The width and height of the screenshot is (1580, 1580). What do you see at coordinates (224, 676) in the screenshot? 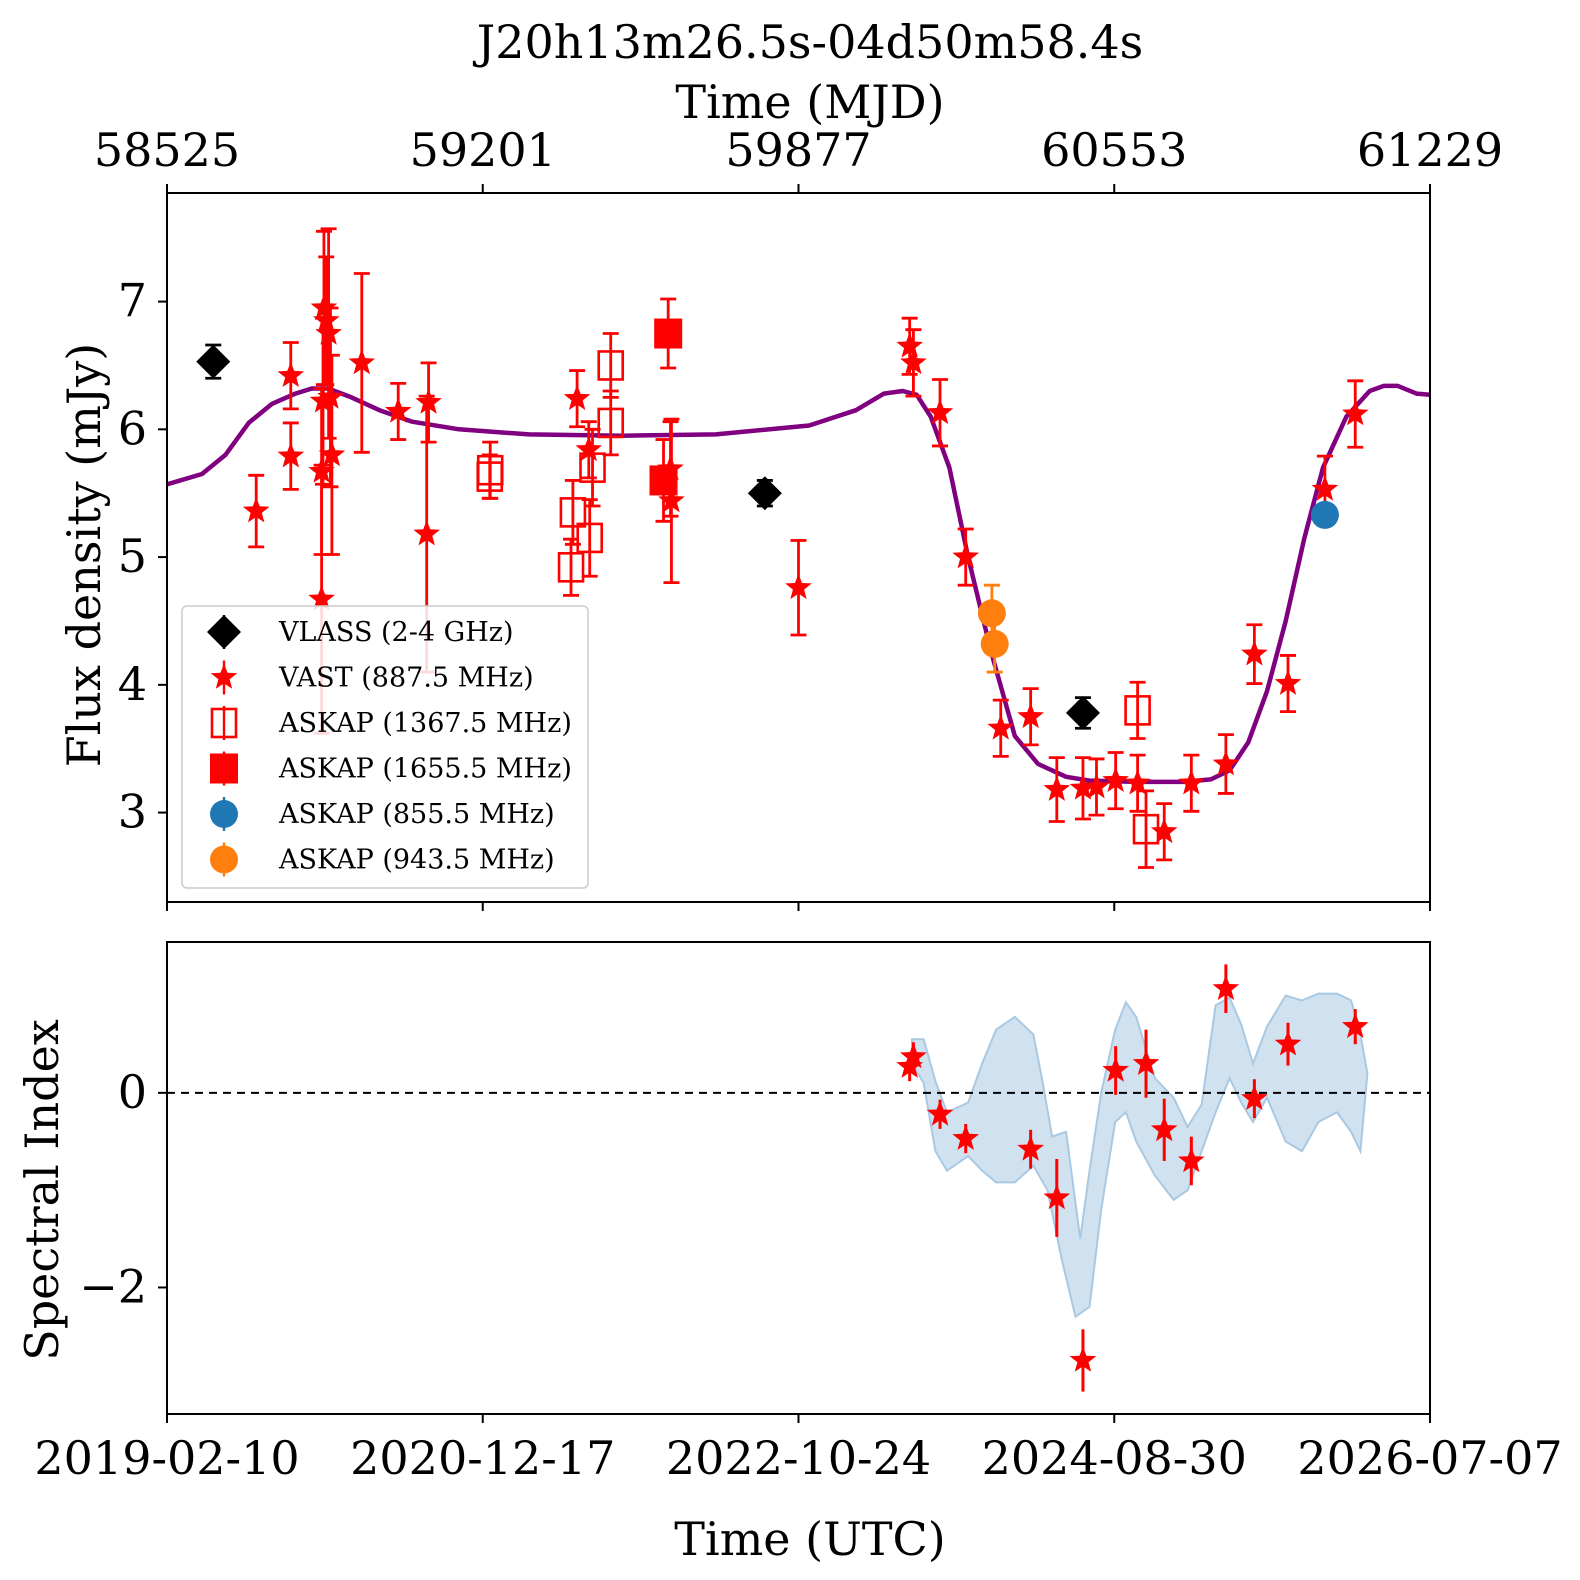
I see `legend-marker-vast` at bounding box center [224, 676].